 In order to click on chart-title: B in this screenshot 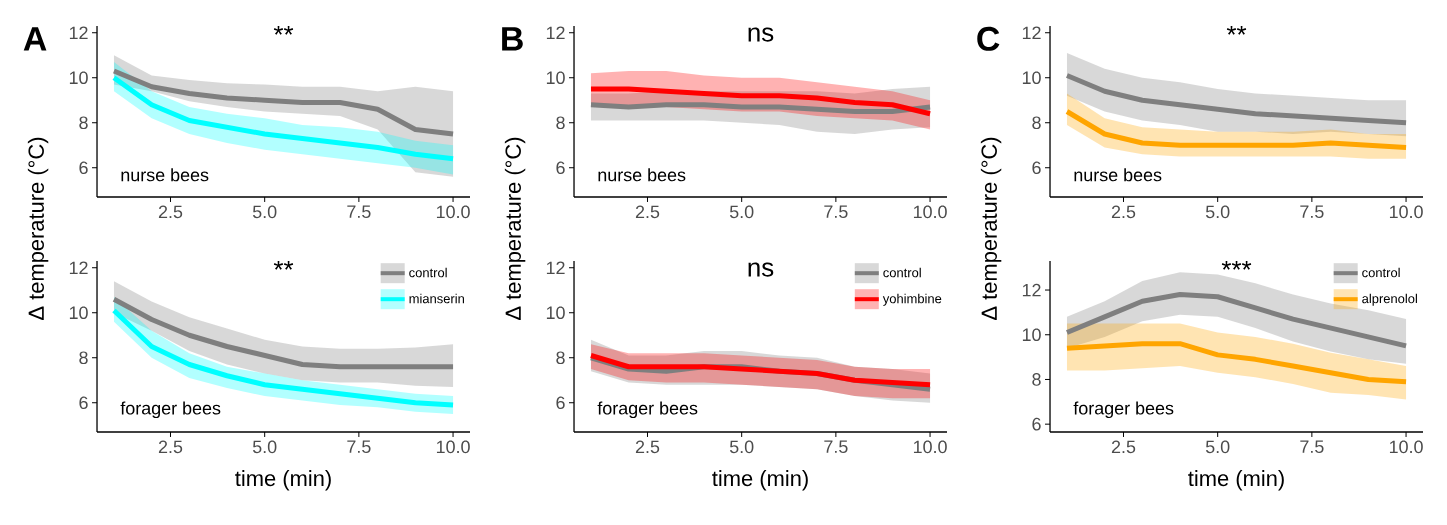, I will do `click(512, 39)`.